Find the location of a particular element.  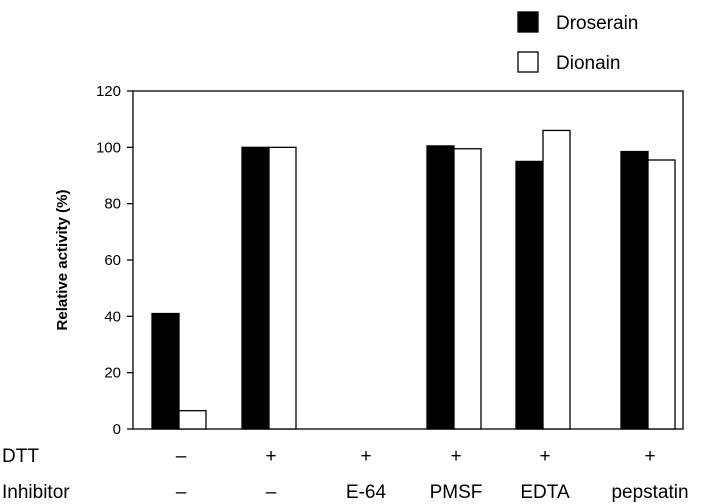

y-tick-label-6: 120 is located at coordinates (108, 91).